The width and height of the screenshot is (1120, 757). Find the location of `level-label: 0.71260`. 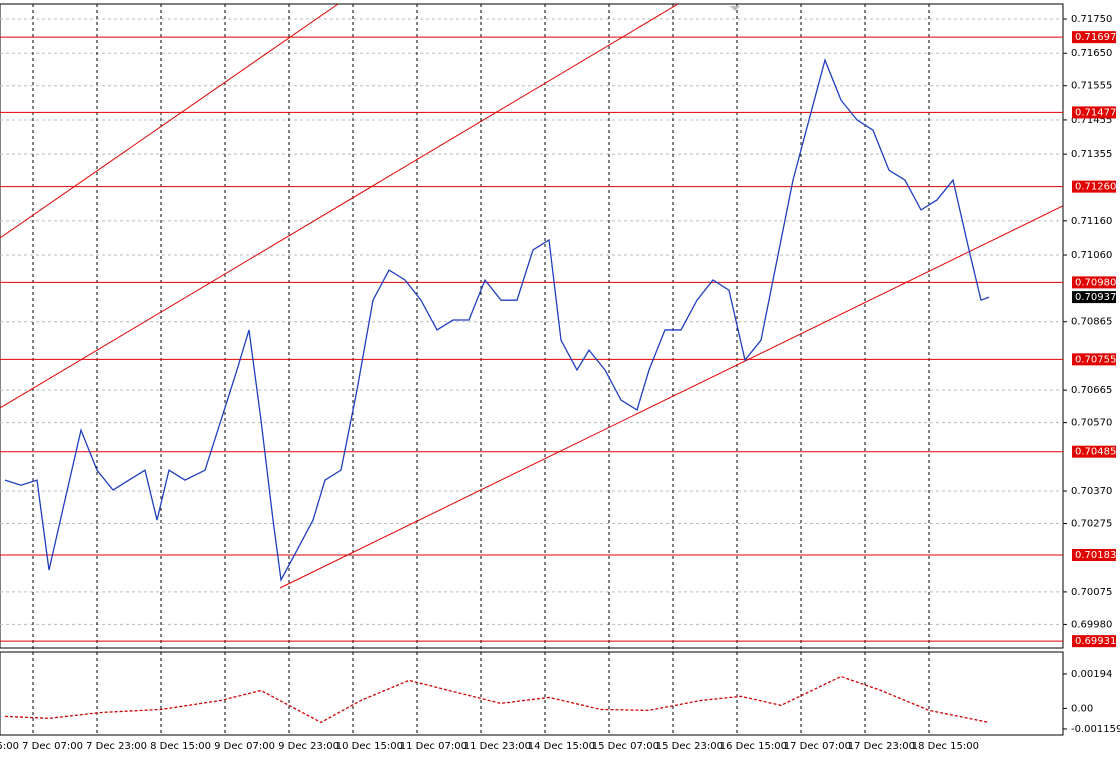

level-label: 0.71260 is located at coordinates (1095, 187).